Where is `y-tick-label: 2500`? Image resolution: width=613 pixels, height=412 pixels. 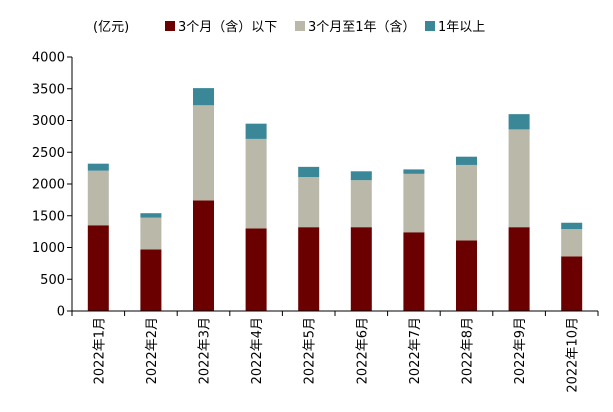
y-tick-label: 2500 is located at coordinates (48, 153).